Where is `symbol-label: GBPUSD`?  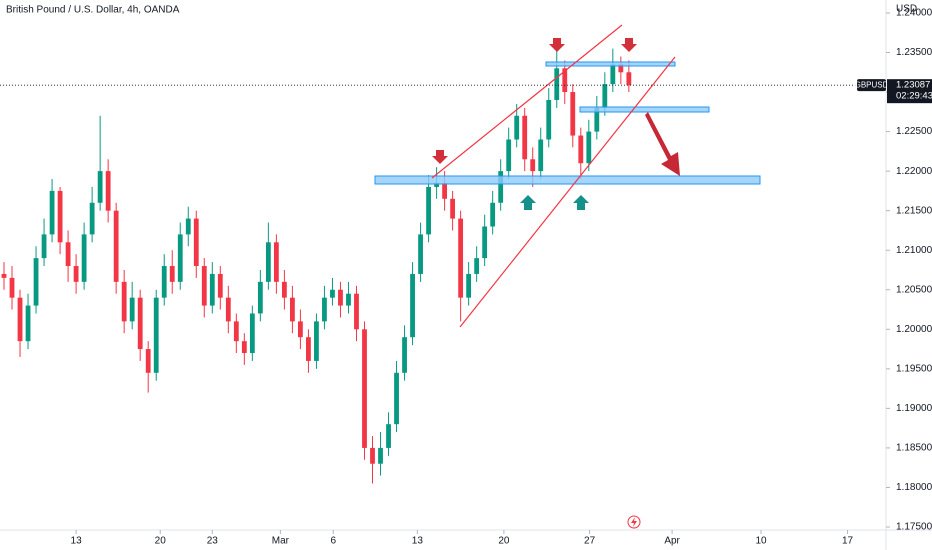 symbol-label: GBPUSD is located at coordinates (872, 84).